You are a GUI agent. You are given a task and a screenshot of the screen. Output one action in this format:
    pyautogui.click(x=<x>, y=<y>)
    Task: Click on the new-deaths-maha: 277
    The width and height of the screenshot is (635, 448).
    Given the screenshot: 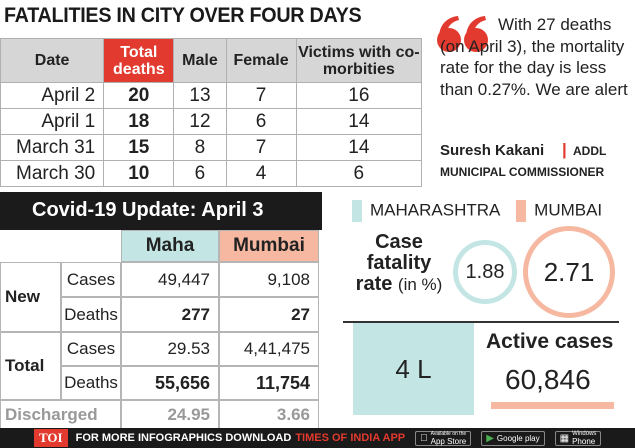 What is the action you would take?
    pyautogui.click(x=170, y=314)
    